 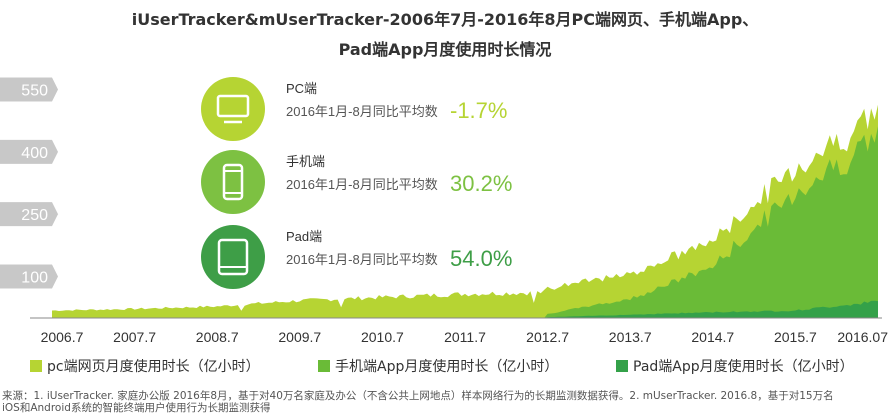 I want to click on legend-item: pc端网页月度使用时长（亿小时）, so click(x=145, y=366).